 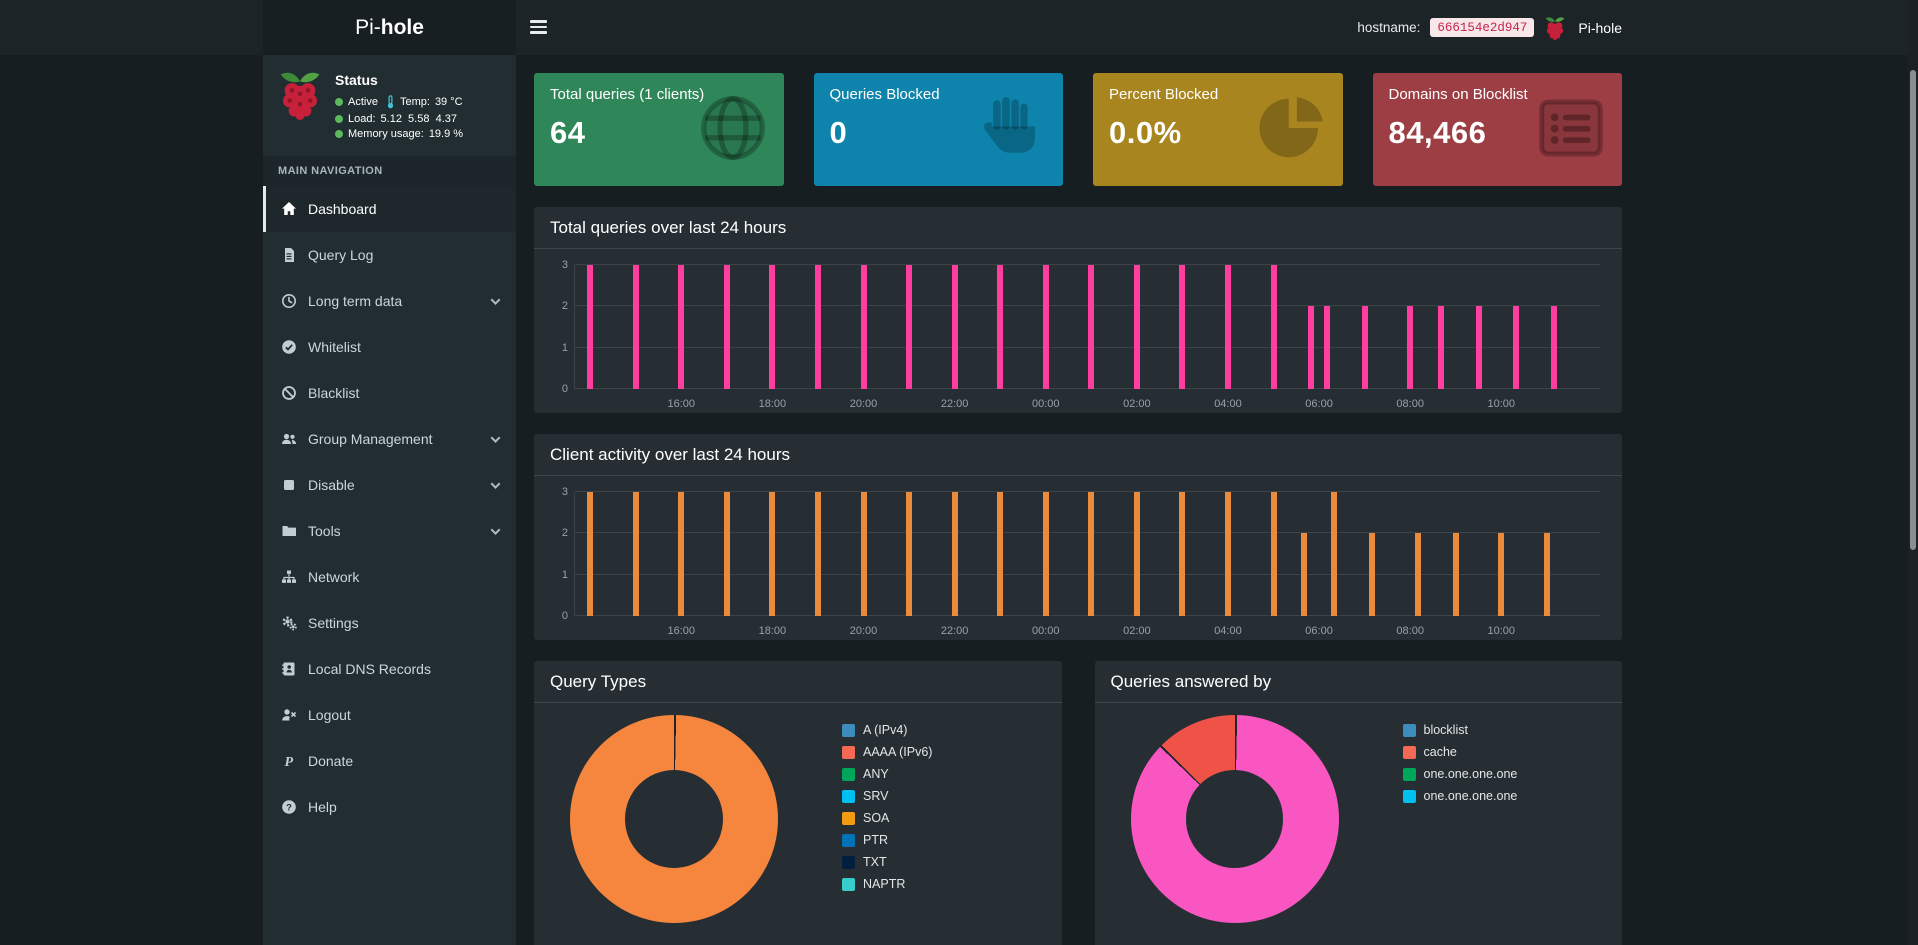 What do you see at coordinates (1458, 94) in the screenshot?
I see `card-title: Domains on Blocklist` at bounding box center [1458, 94].